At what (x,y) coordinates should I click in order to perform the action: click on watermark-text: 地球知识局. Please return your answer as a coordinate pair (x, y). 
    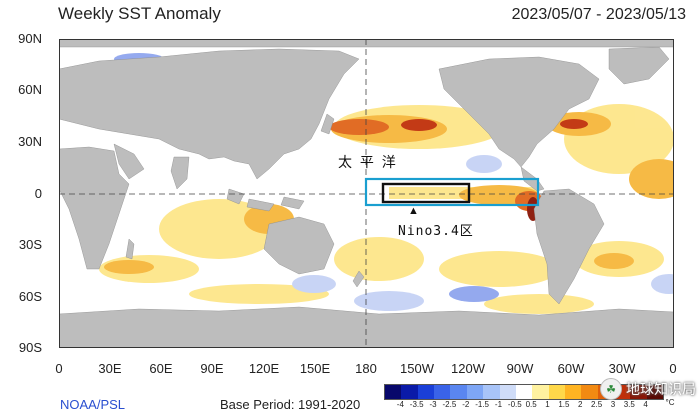
    Looking at the image, I should click on (661, 389).